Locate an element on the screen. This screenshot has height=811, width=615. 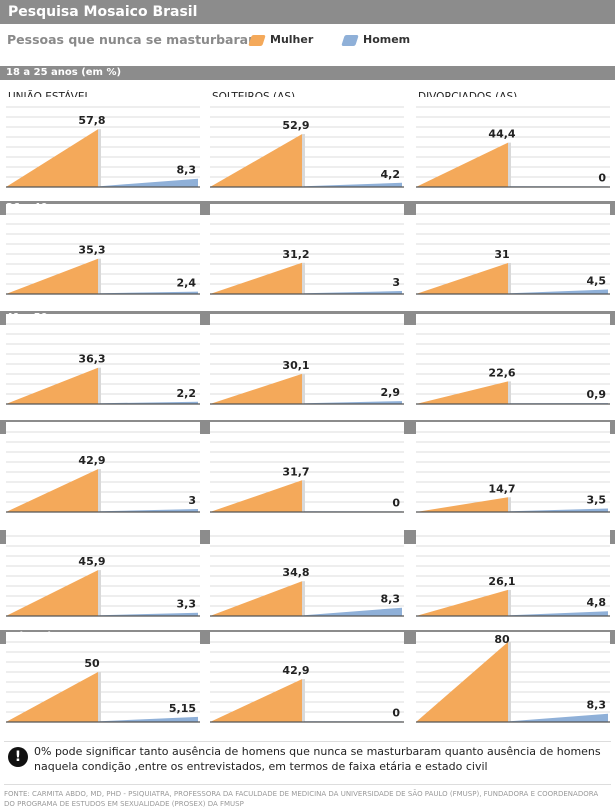
panel-svg: 31,70 is located at coordinates (307, 467).